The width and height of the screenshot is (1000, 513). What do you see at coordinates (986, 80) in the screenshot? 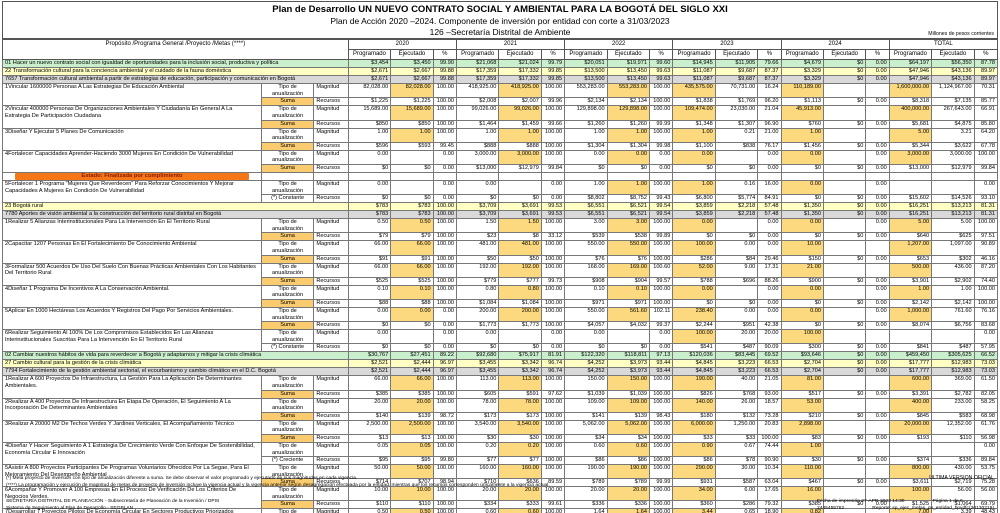
I see `value-cell: 89.97` at bounding box center [986, 80].